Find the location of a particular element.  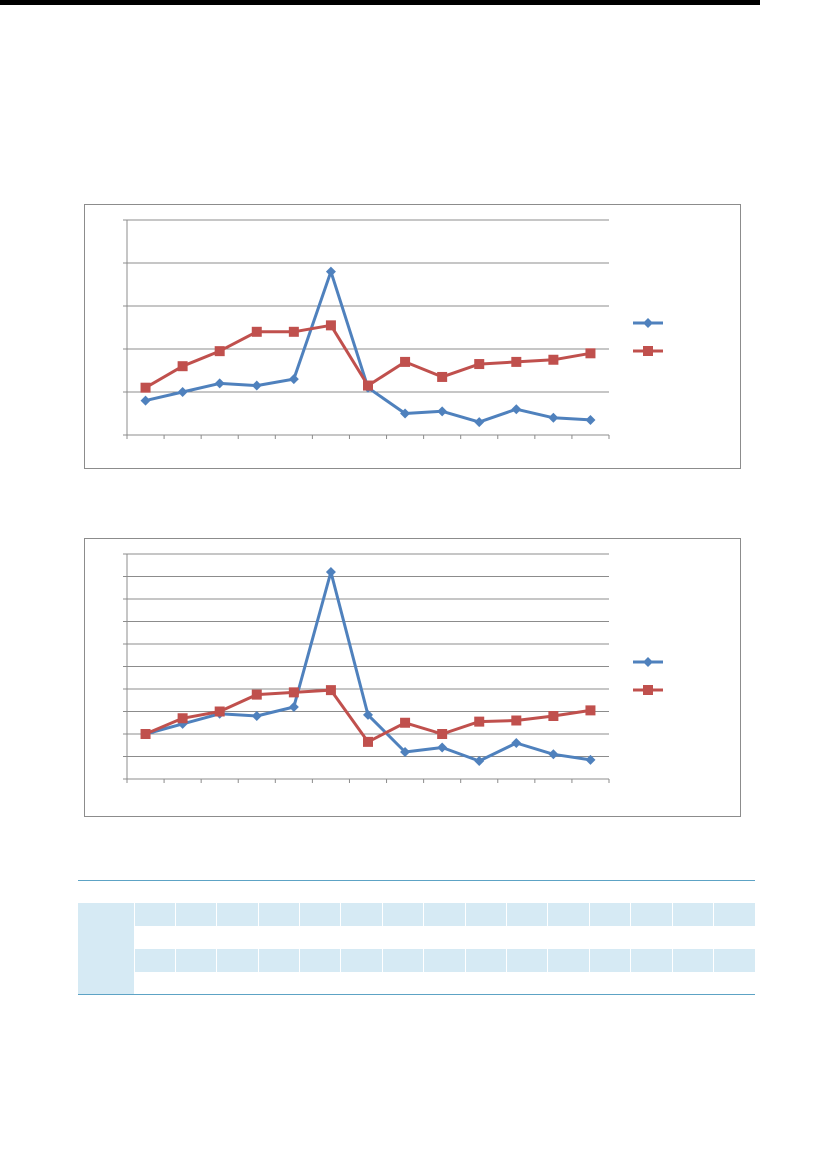

table-header-row is located at coordinates (416, 892).